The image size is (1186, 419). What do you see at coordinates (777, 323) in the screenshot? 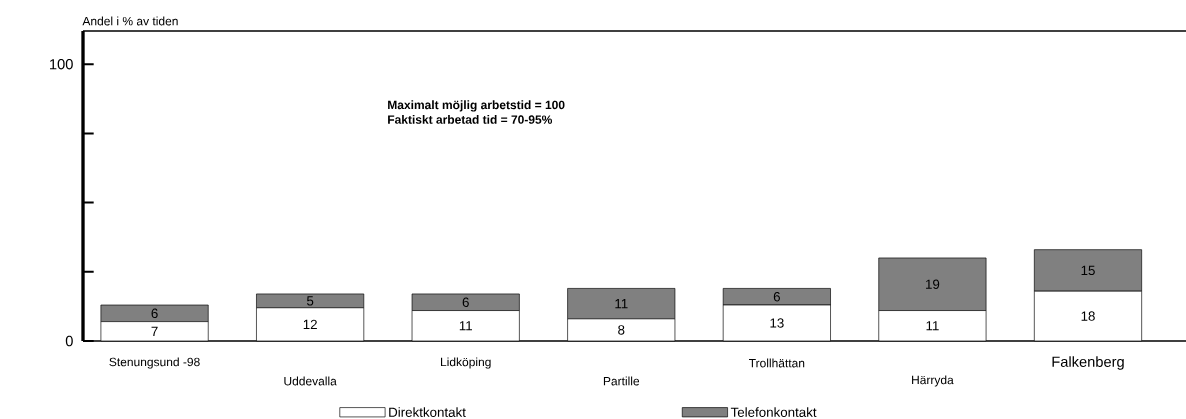
I see `data-label: 13` at bounding box center [777, 323].